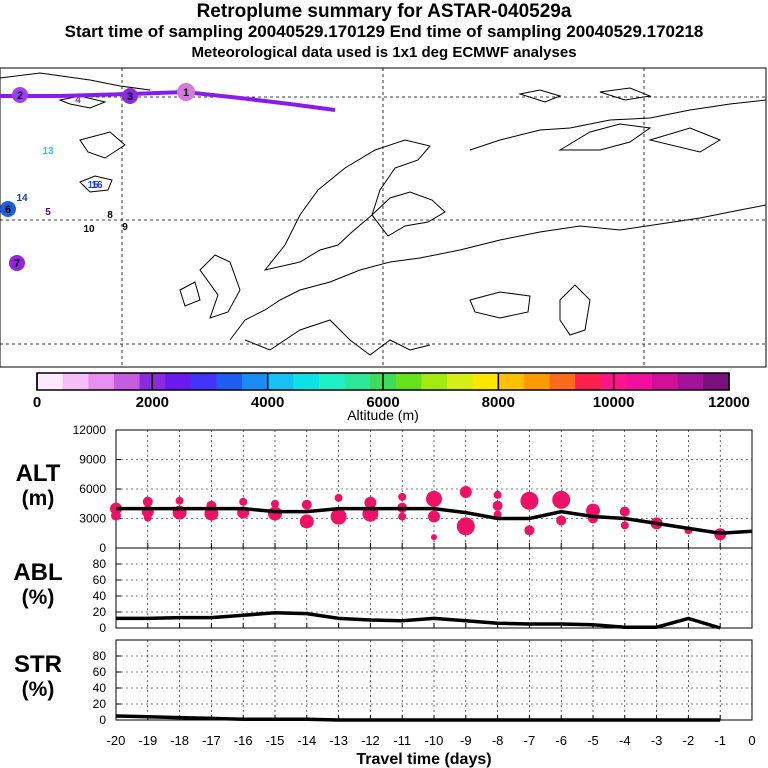 This screenshot has height=768, width=768. I want to click on day-marker-15: 15, so click(93, 185).